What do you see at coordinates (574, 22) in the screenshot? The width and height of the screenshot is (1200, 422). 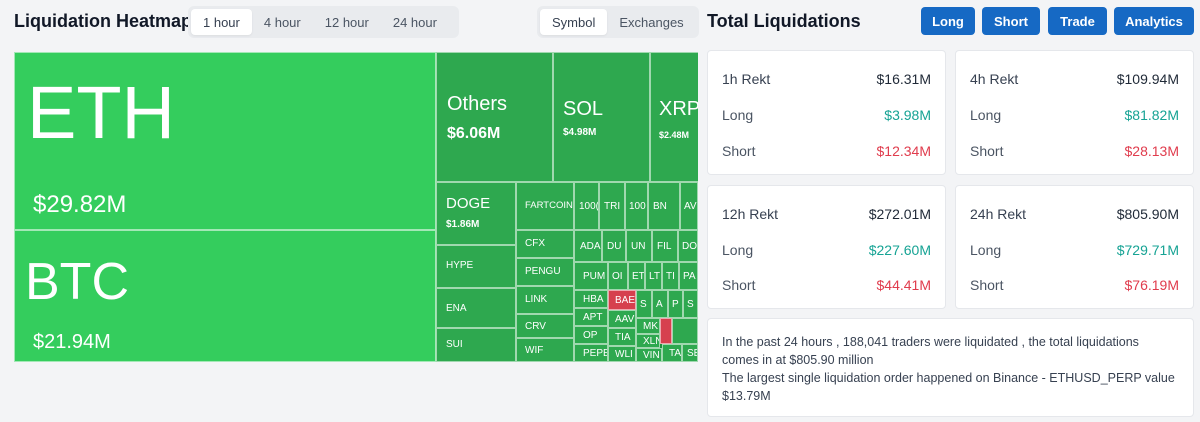 I see `tab-symbol: Symbol` at bounding box center [574, 22].